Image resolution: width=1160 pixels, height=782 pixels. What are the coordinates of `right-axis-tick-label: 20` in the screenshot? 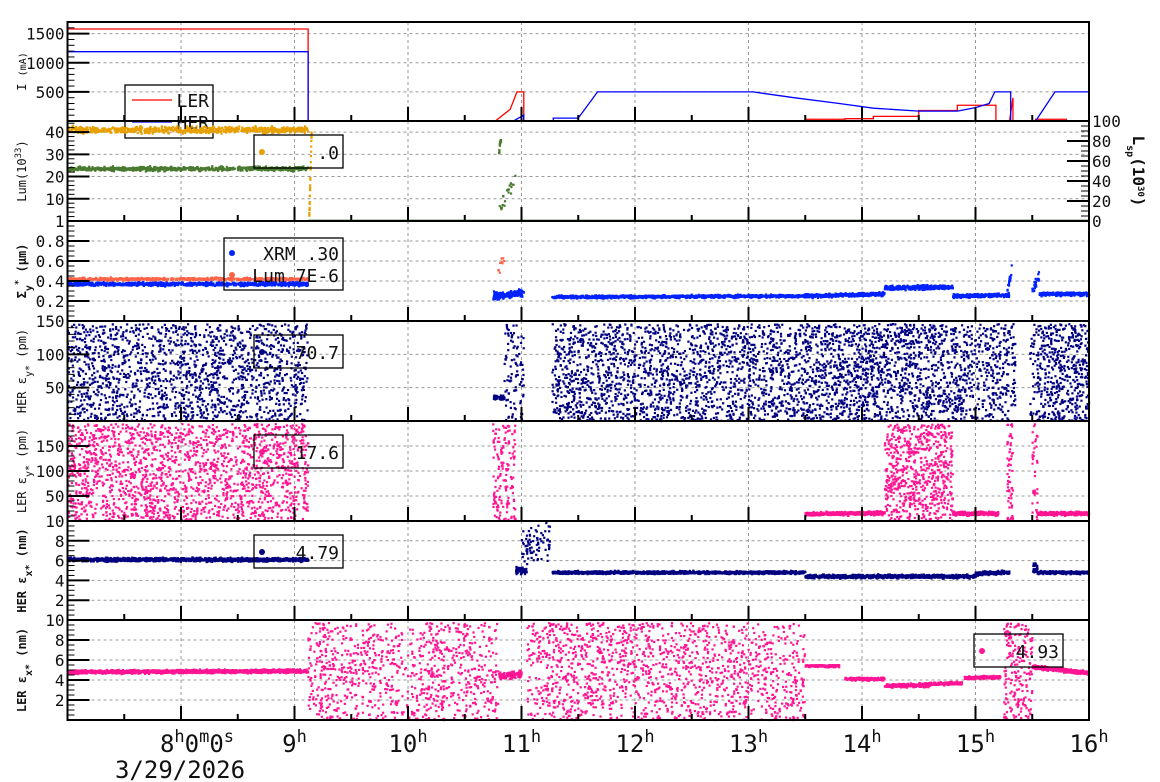 It's located at (1101, 201).